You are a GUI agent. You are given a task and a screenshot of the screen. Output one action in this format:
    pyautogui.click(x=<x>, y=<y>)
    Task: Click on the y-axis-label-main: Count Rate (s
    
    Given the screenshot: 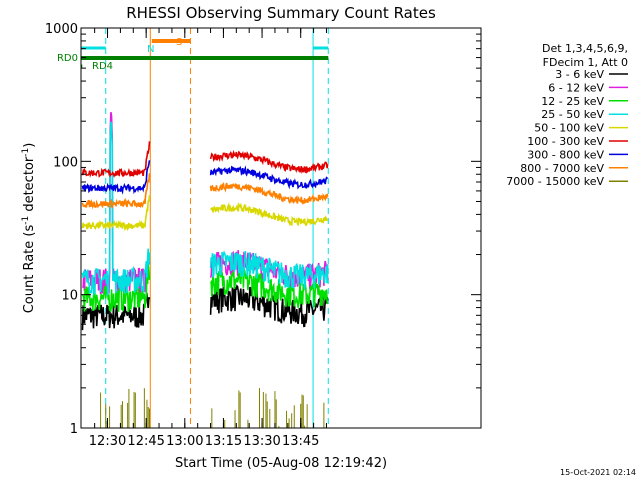 What is the action you would take?
    pyautogui.click(x=29, y=269)
    